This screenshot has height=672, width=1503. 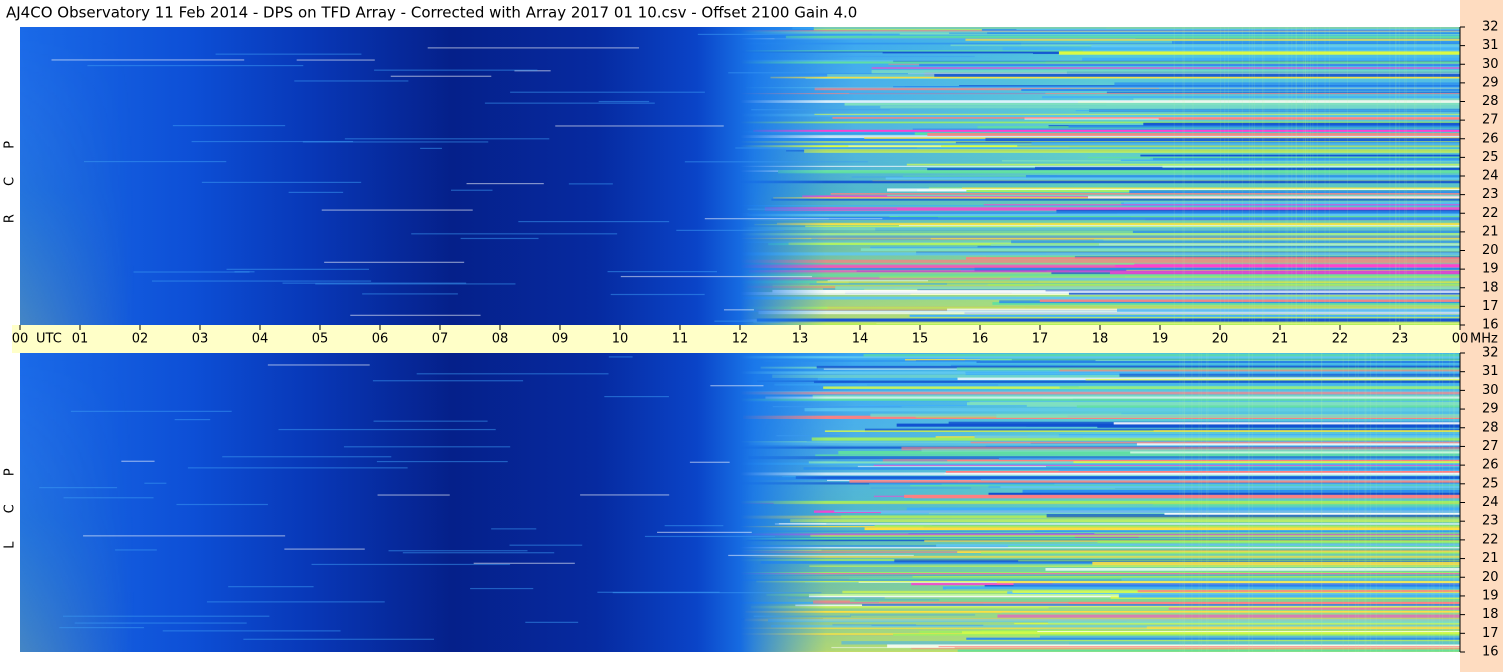 What do you see at coordinates (1100, 339) in the screenshot?
I see `x-tick-label: 18` at bounding box center [1100, 339].